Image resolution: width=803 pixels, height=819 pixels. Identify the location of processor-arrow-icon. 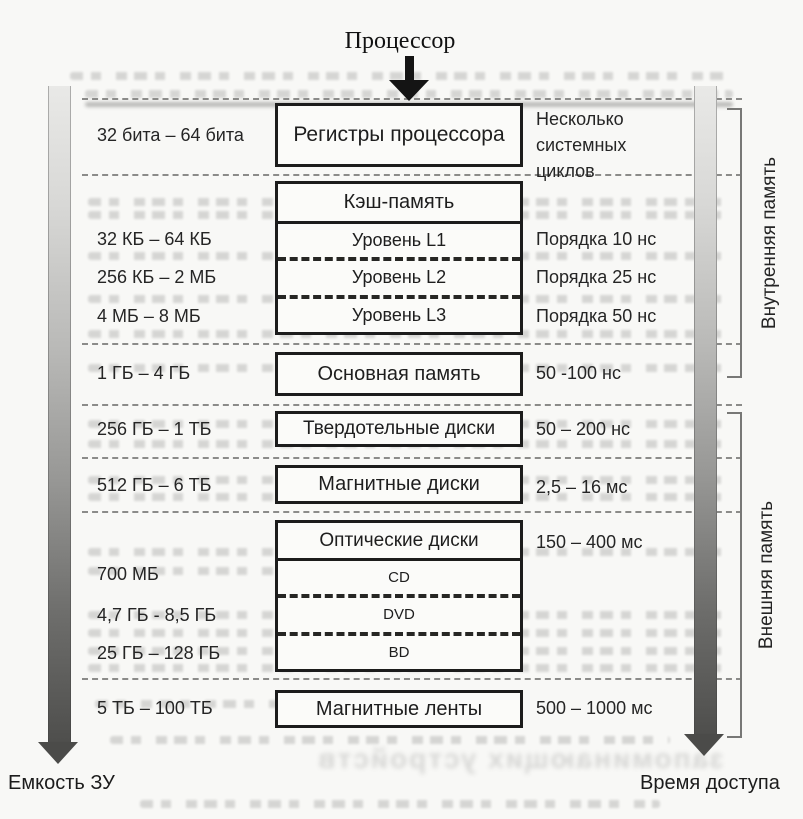
(409, 69).